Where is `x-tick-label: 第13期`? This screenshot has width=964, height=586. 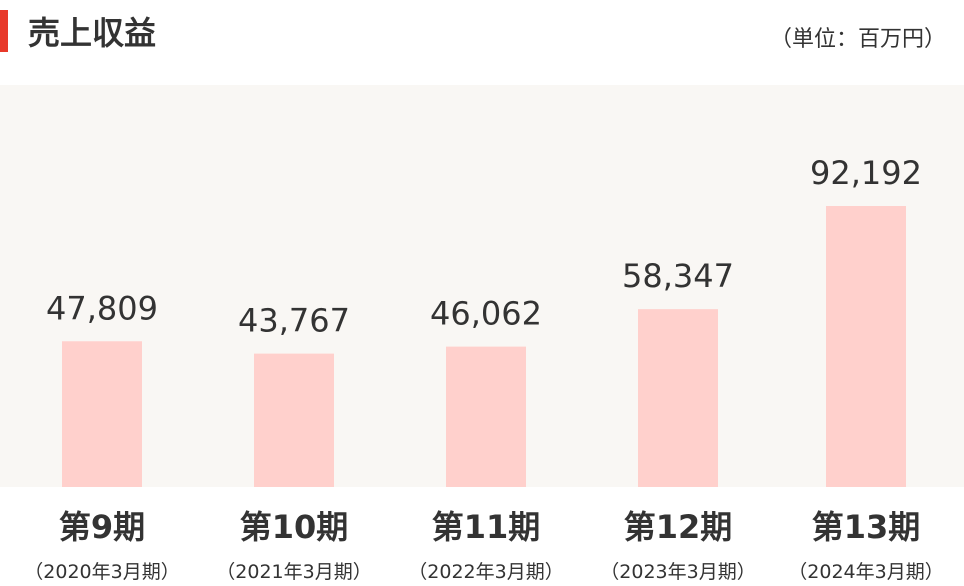
x-tick-label: 第13期 is located at coordinates (866, 527).